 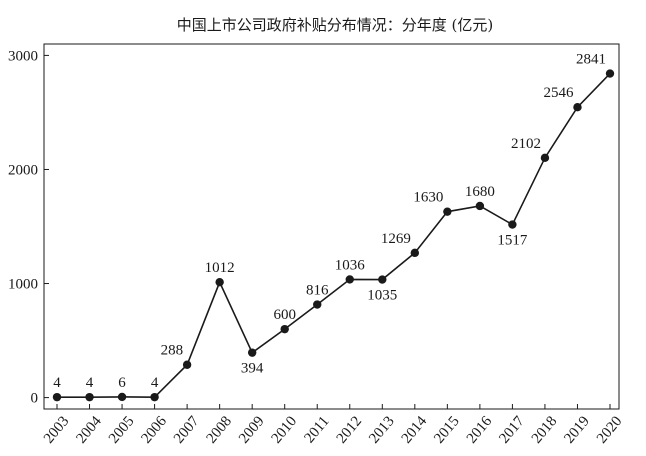 What do you see at coordinates (512, 430) in the screenshot?
I see `x-tick-label: 2017` at bounding box center [512, 430].